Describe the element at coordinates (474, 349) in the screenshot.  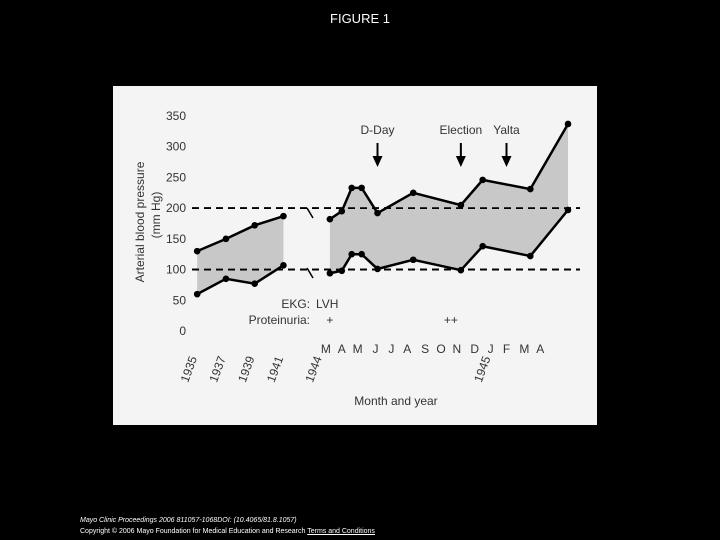
I see `month-tick-label: D` at that location.